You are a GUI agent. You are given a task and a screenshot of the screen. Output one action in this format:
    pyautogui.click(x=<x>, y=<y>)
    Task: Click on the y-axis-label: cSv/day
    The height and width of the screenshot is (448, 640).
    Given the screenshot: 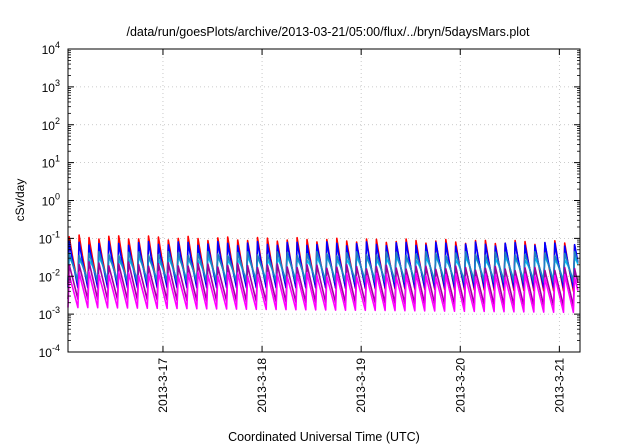 What is the action you would take?
    pyautogui.click(x=20, y=200)
    